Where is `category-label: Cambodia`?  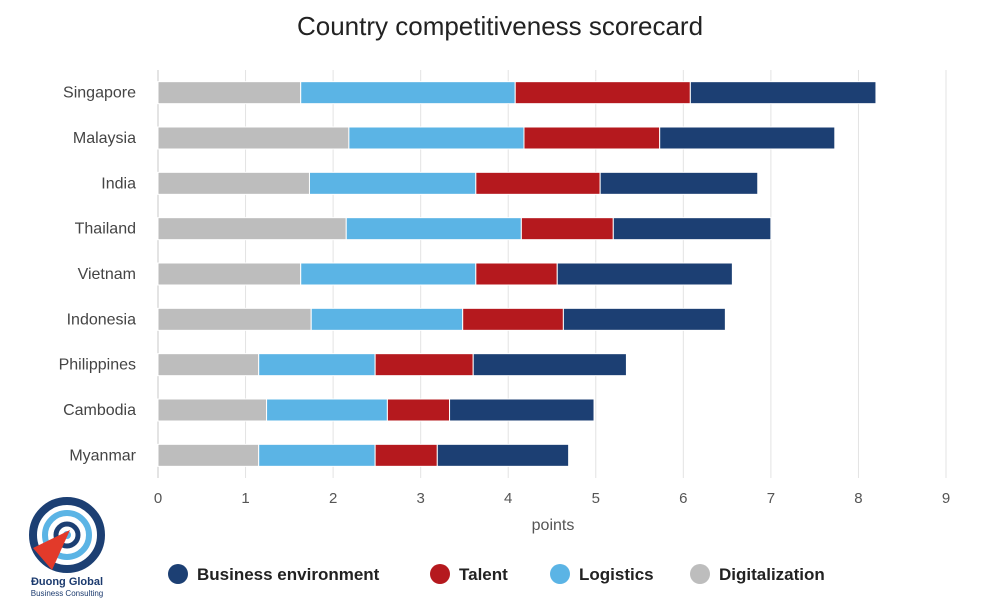 category-label: Cambodia is located at coordinates (99, 410).